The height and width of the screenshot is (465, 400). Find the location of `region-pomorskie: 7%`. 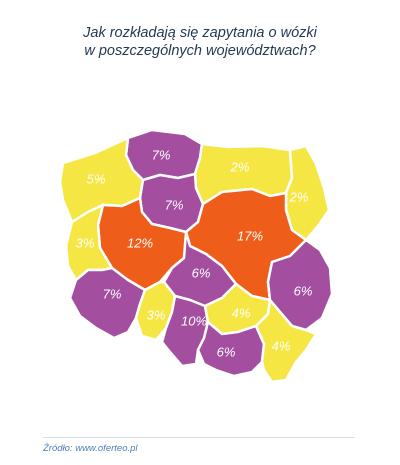

region-pomorskie: 7% is located at coordinates (164, 155).